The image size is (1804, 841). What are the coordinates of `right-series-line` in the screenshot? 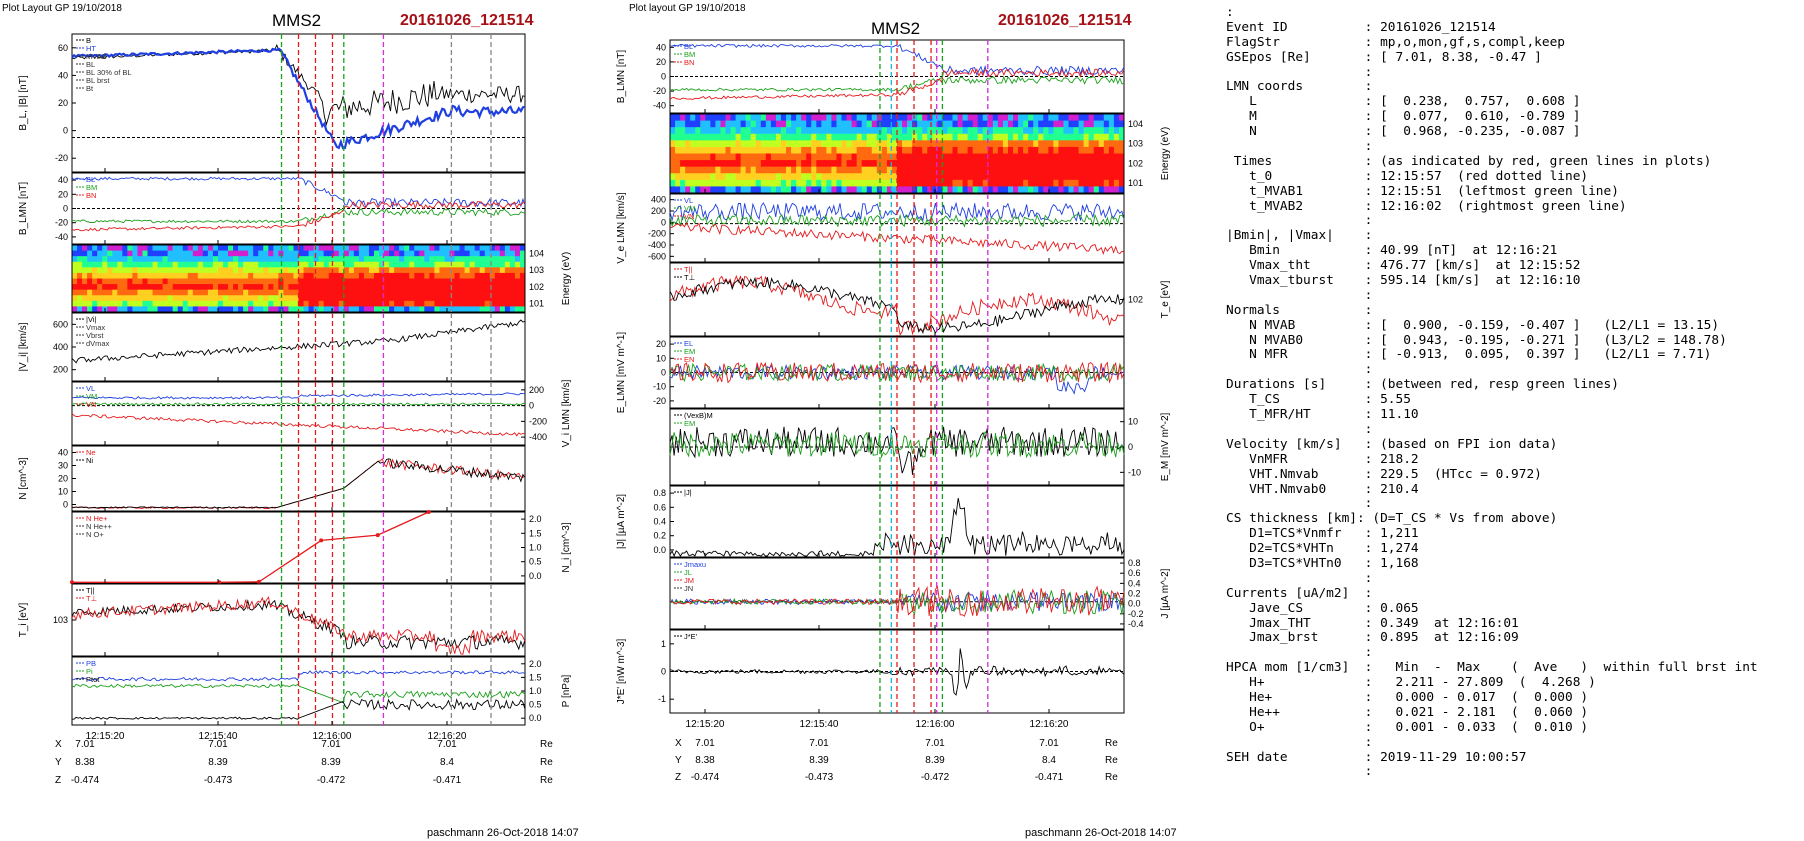 It's located at (897, 602).